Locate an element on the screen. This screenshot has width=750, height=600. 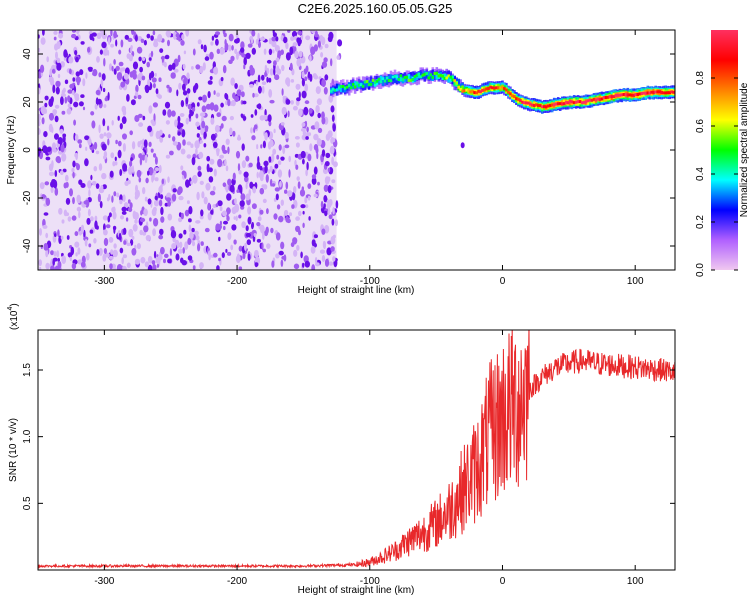
snr-x-tick-label: -100 is located at coordinates (370, 581).